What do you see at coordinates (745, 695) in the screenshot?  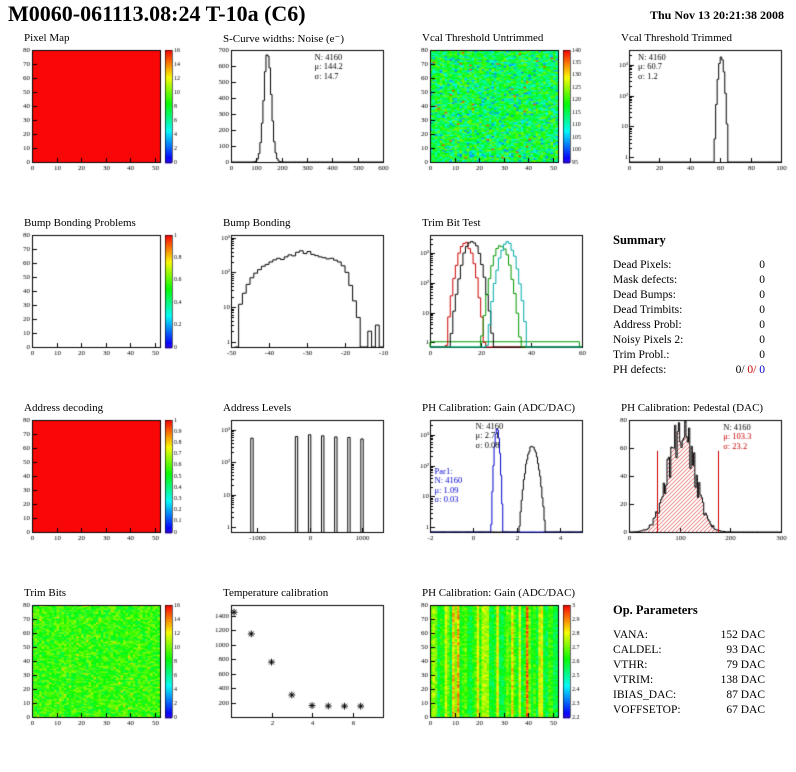 I see `op-value: 87 DAC` at bounding box center [745, 695].